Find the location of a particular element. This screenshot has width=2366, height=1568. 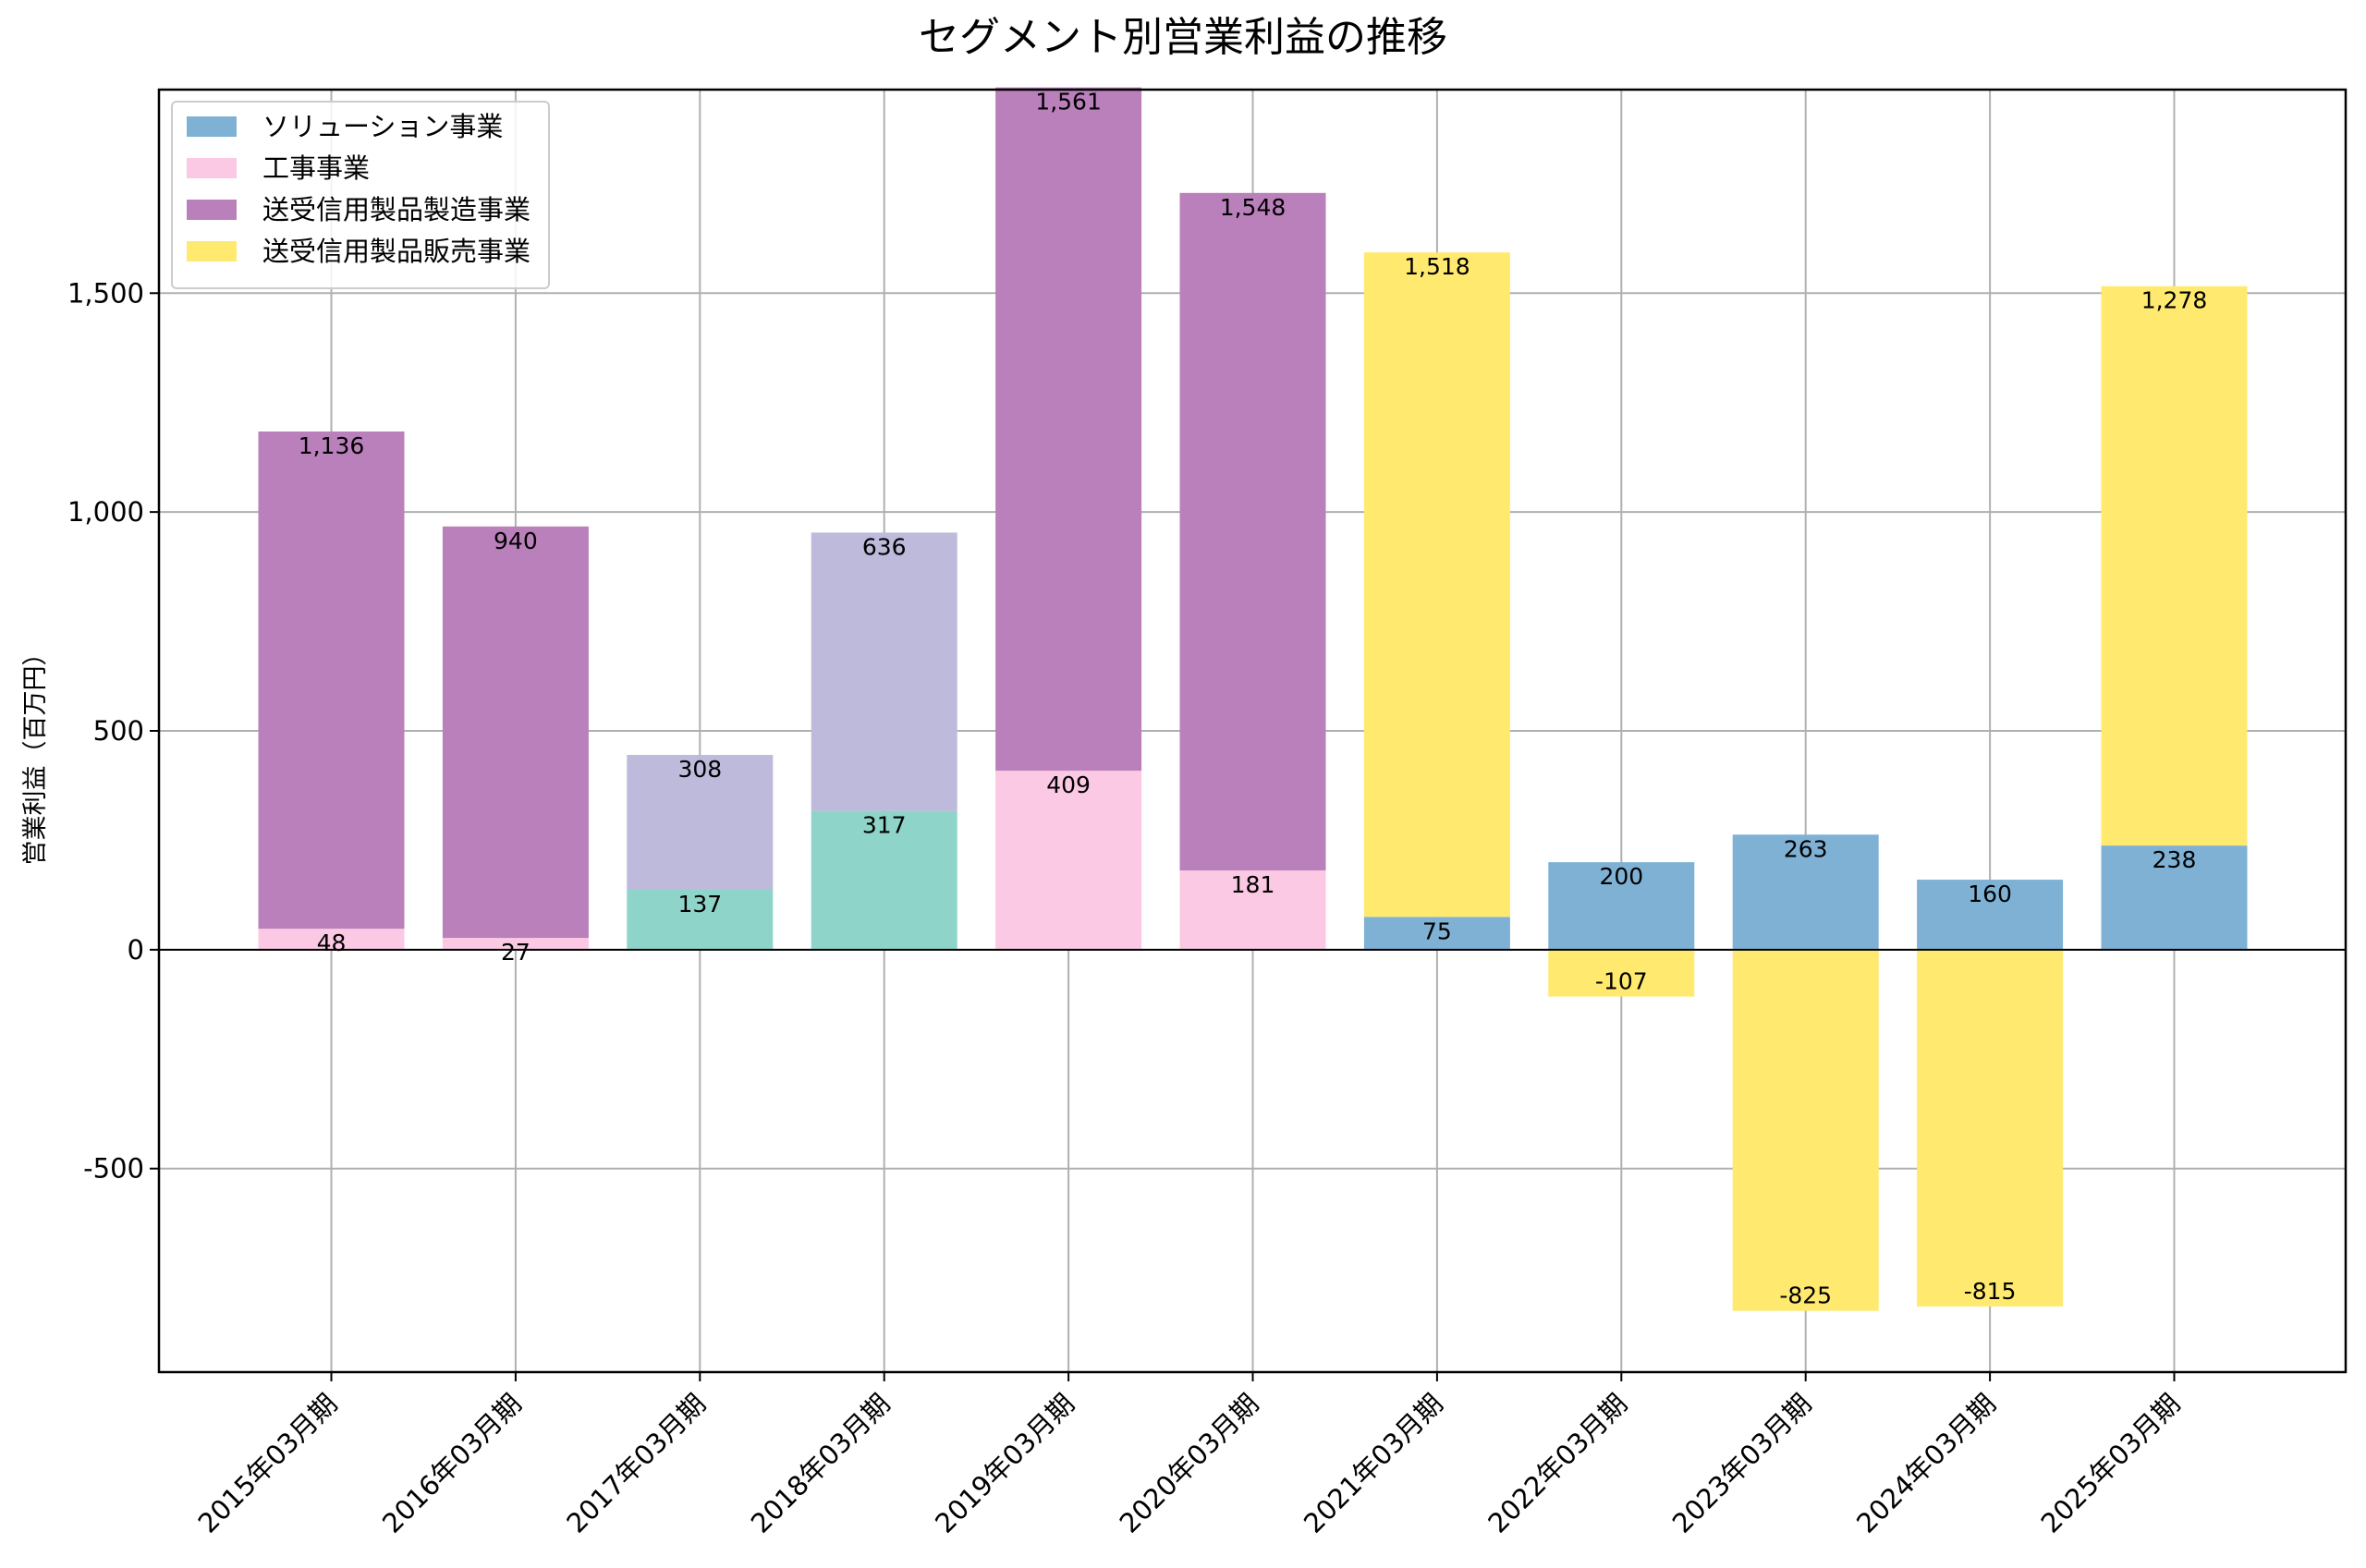

y-tick-label: 1,000 is located at coordinates (105, 512).